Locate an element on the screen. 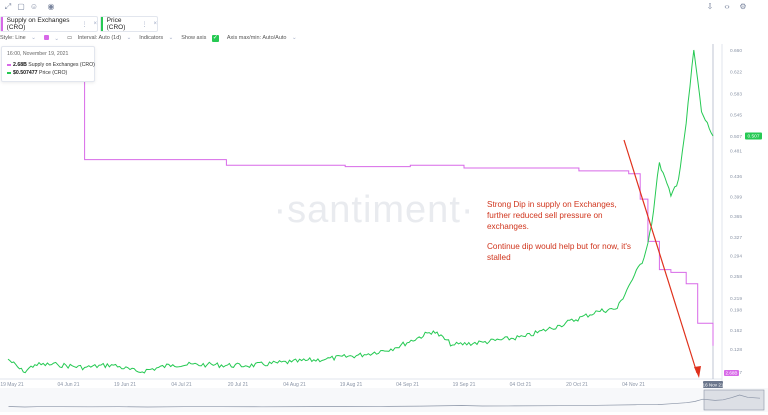 The image size is (768, 415). show-axis-toggle: Show axis ✓ is located at coordinates (202, 38).